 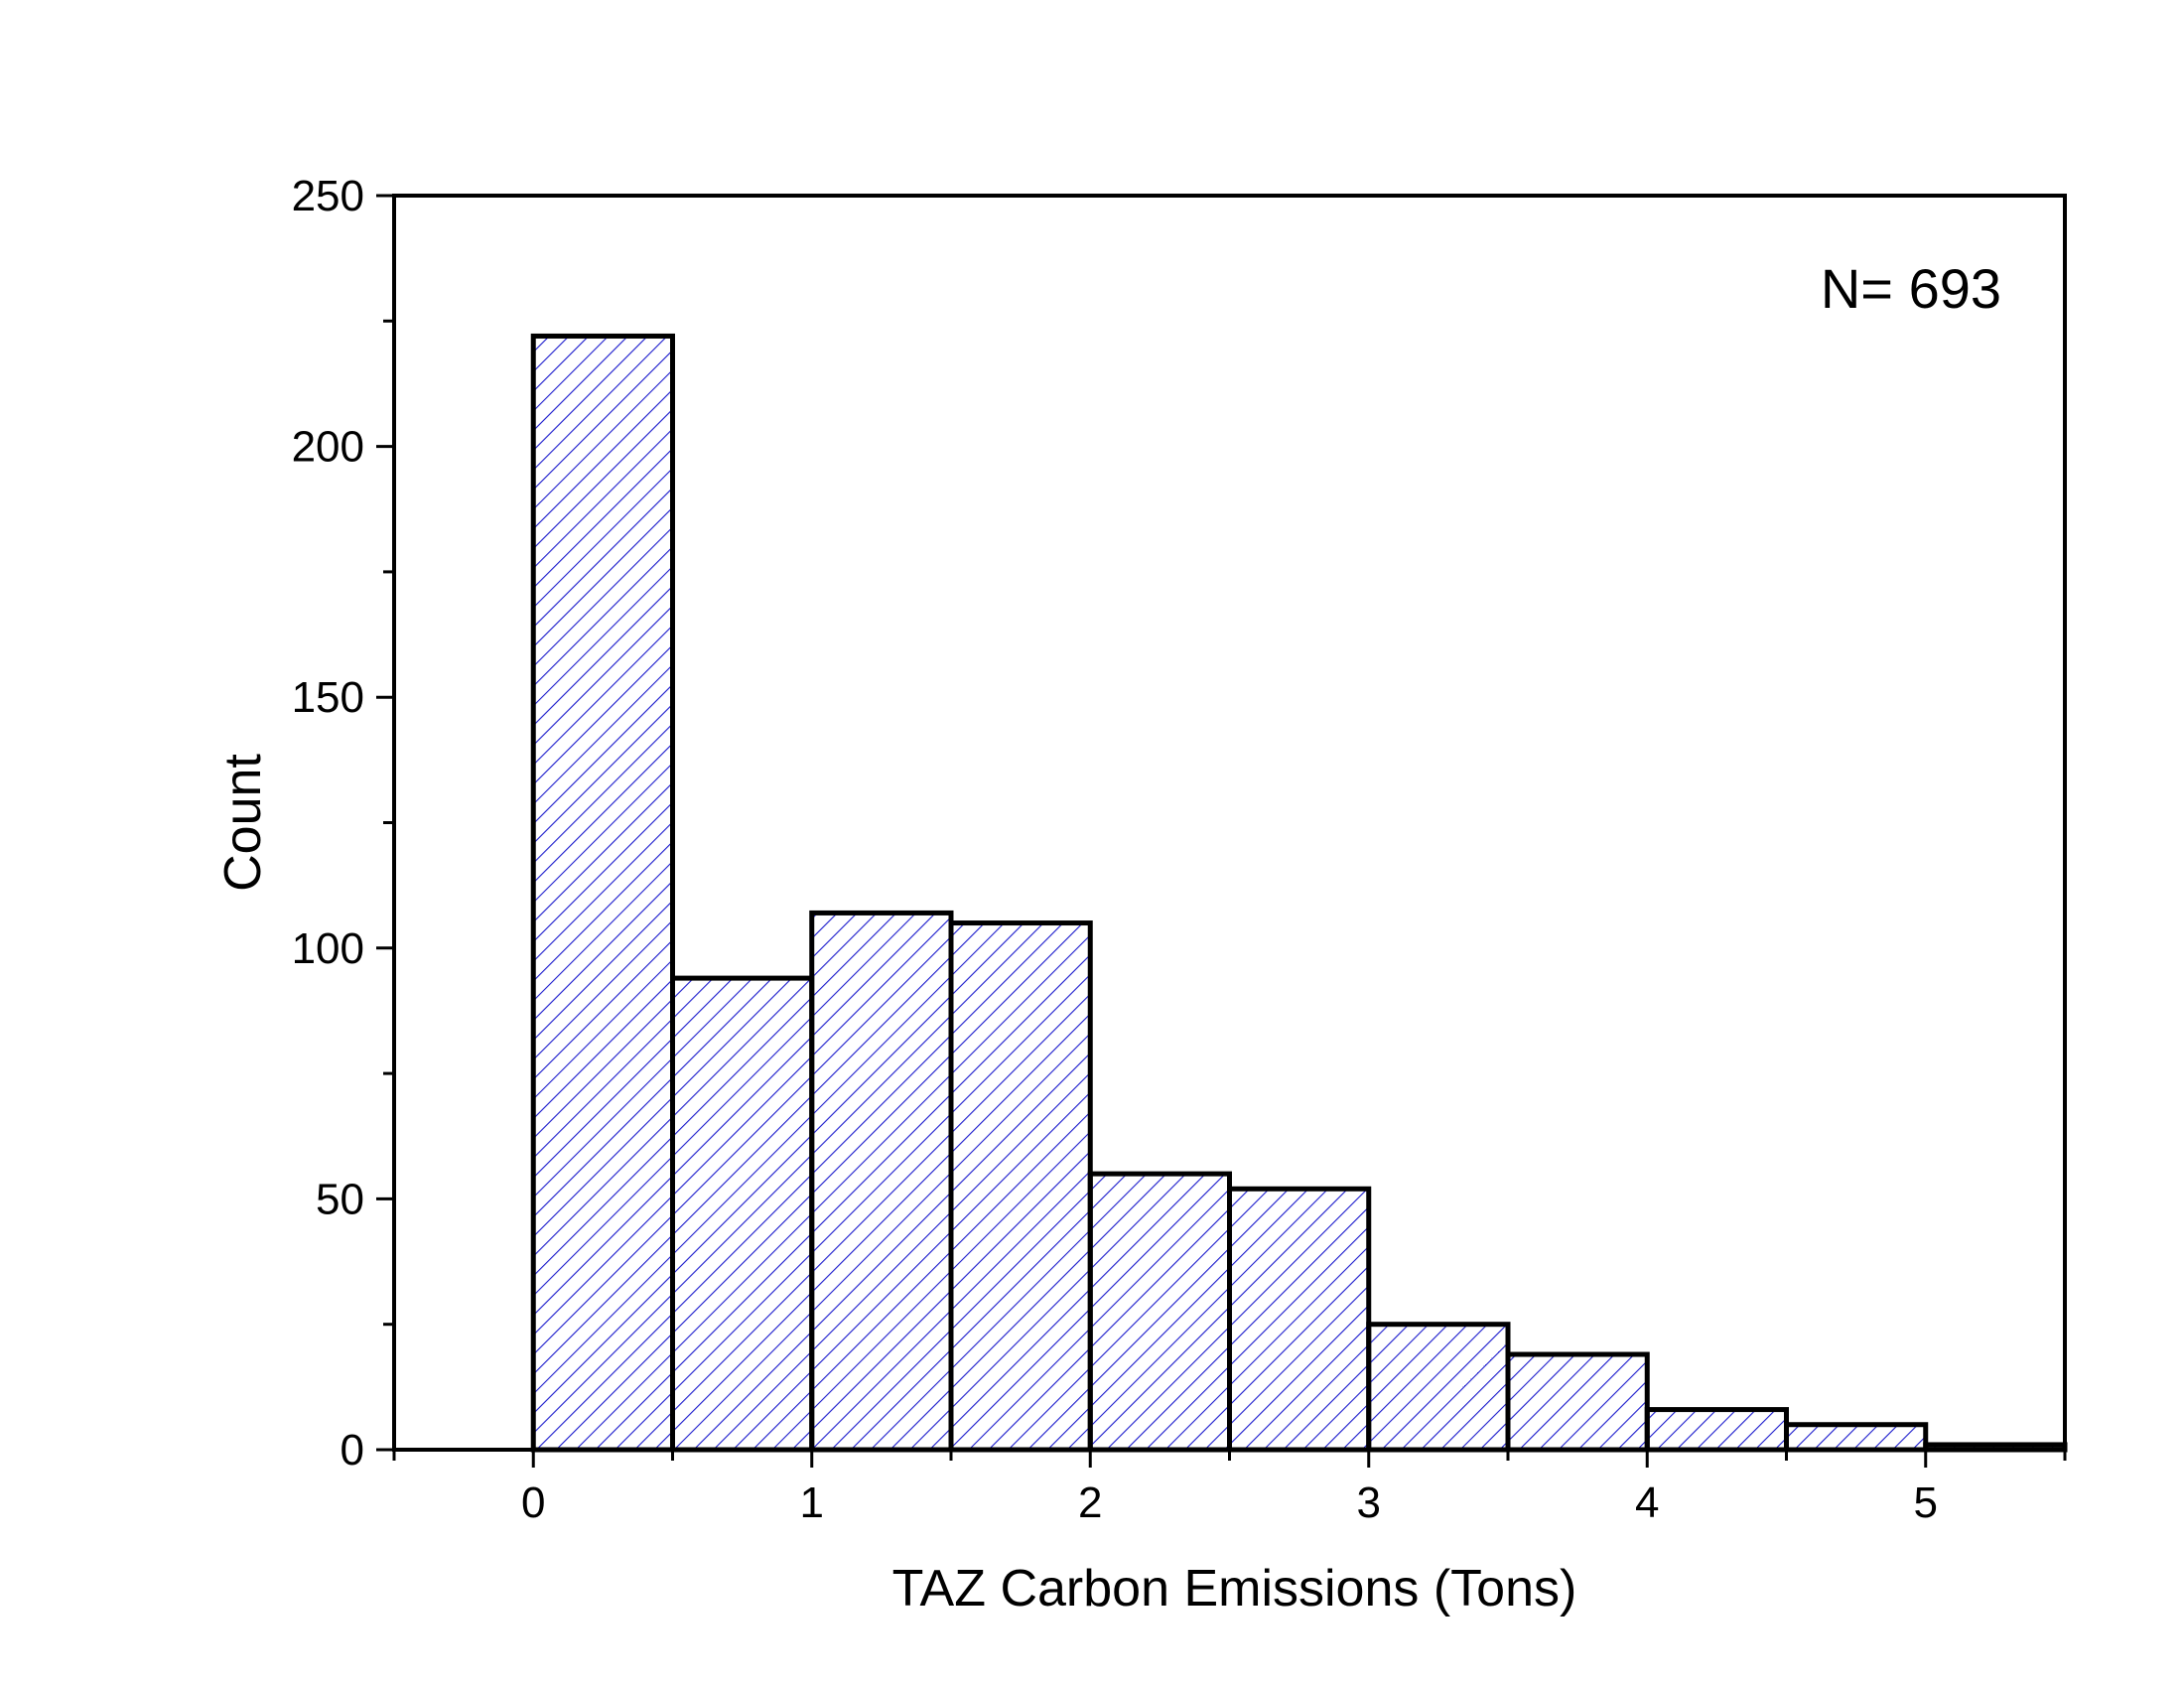 I want to click on y-tick-label: 250, so click(x=328, y=196).